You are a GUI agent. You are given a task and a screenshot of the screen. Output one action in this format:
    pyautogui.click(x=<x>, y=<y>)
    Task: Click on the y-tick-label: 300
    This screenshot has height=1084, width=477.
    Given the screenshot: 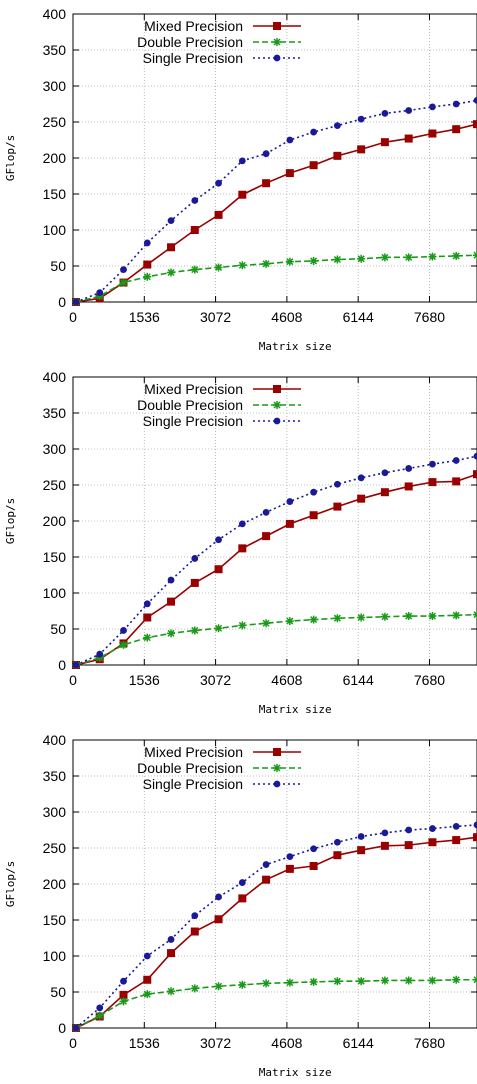 What is the action you would take?
    pyautogui.click(x=55, y=812)
    